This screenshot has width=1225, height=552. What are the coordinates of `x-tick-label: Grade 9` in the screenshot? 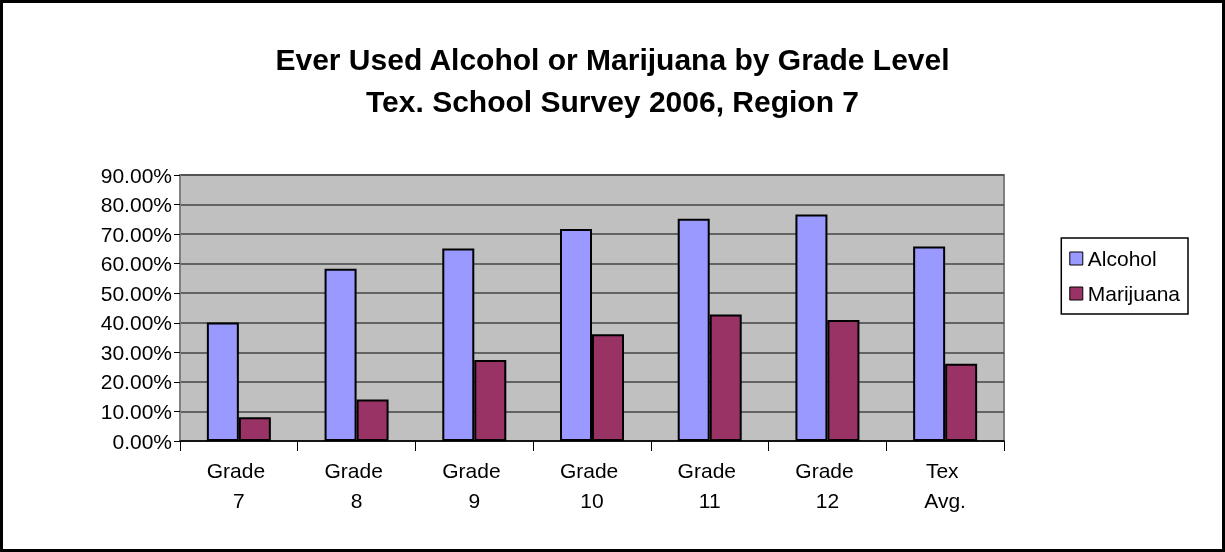 It's located at (474, 485).